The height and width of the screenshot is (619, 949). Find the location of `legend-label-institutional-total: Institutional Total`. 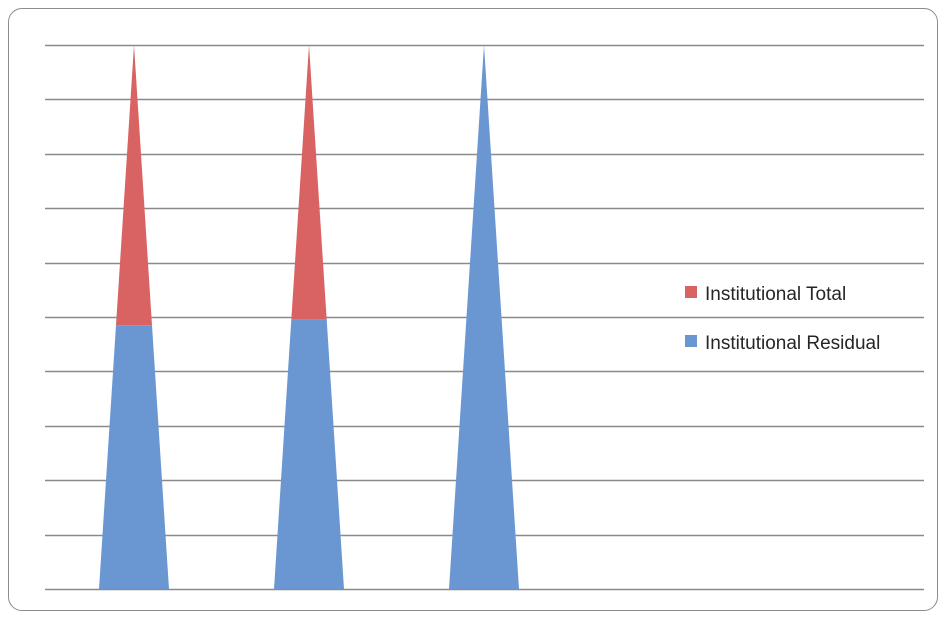

legend-label-institutional-total: Institutional Total is located at coordinates (775, 294).